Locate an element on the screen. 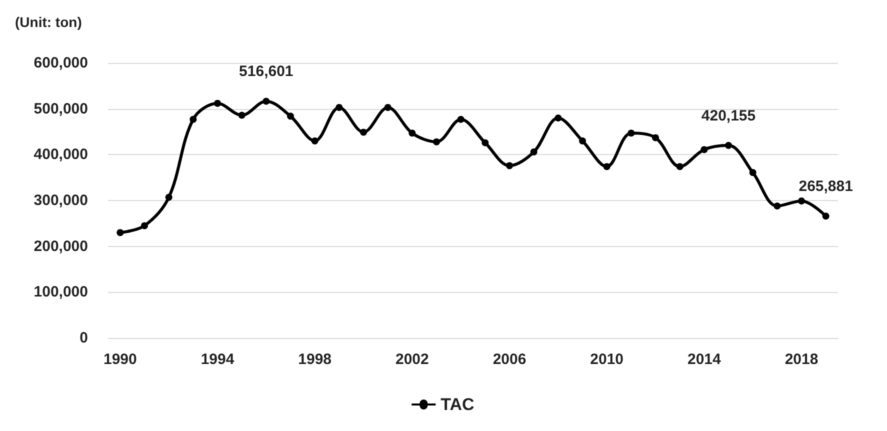 The width and height of the screenshot is (887, 431). y-tick-label: 200,000 is located at coordinates (61, 246).